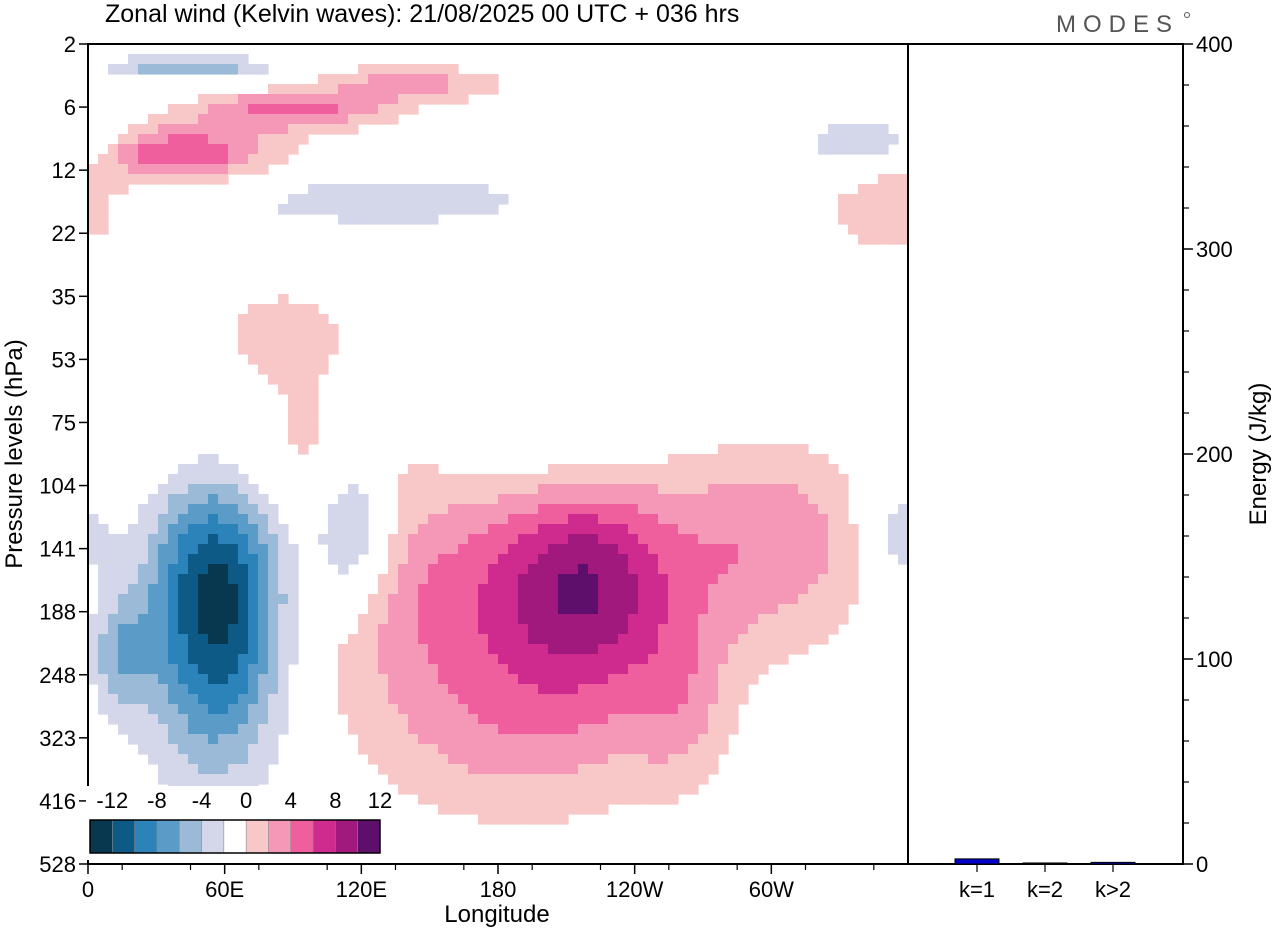 The width and height of the screenshot is (1280, 930). I want to click on colorbar-swatch, so click(324, 836).